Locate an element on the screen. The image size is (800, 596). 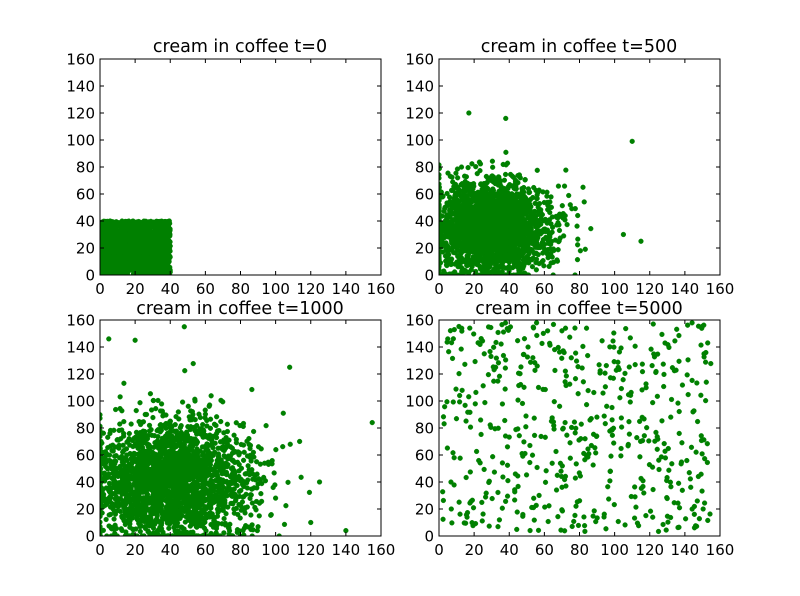
y-tick-label: 160 is located at coordinates (80, 60).